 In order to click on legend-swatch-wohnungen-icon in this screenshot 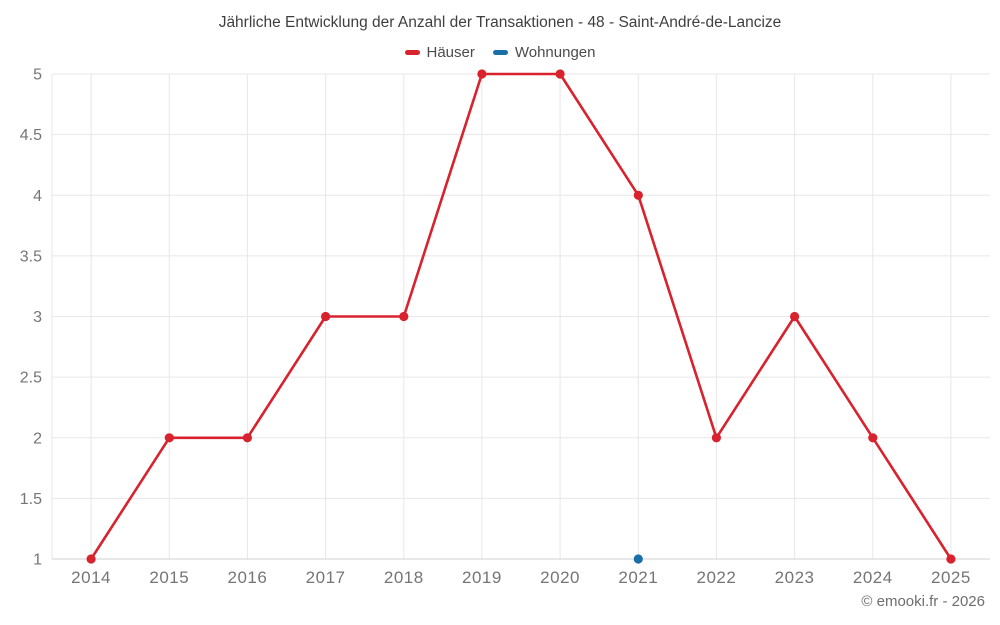, I will do `click(500, 52)`.